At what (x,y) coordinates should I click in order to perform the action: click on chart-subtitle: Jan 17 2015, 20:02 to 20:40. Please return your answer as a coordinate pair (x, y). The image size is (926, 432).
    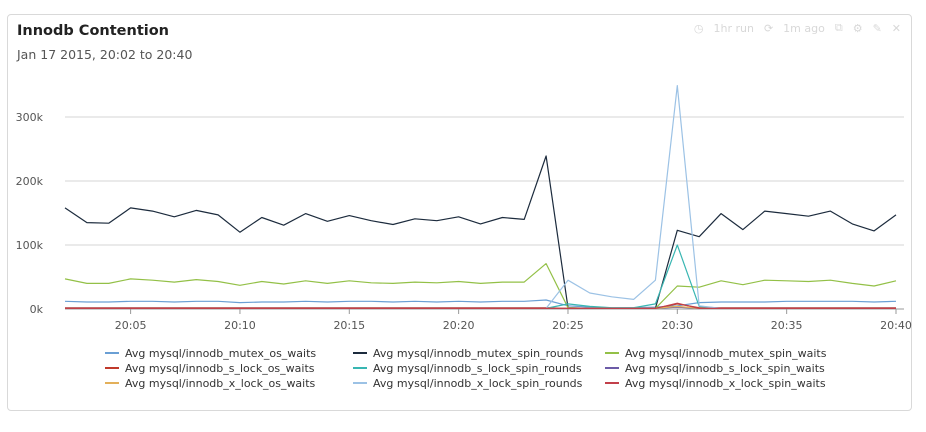
    Looking at the image, I should click on (105, 54).